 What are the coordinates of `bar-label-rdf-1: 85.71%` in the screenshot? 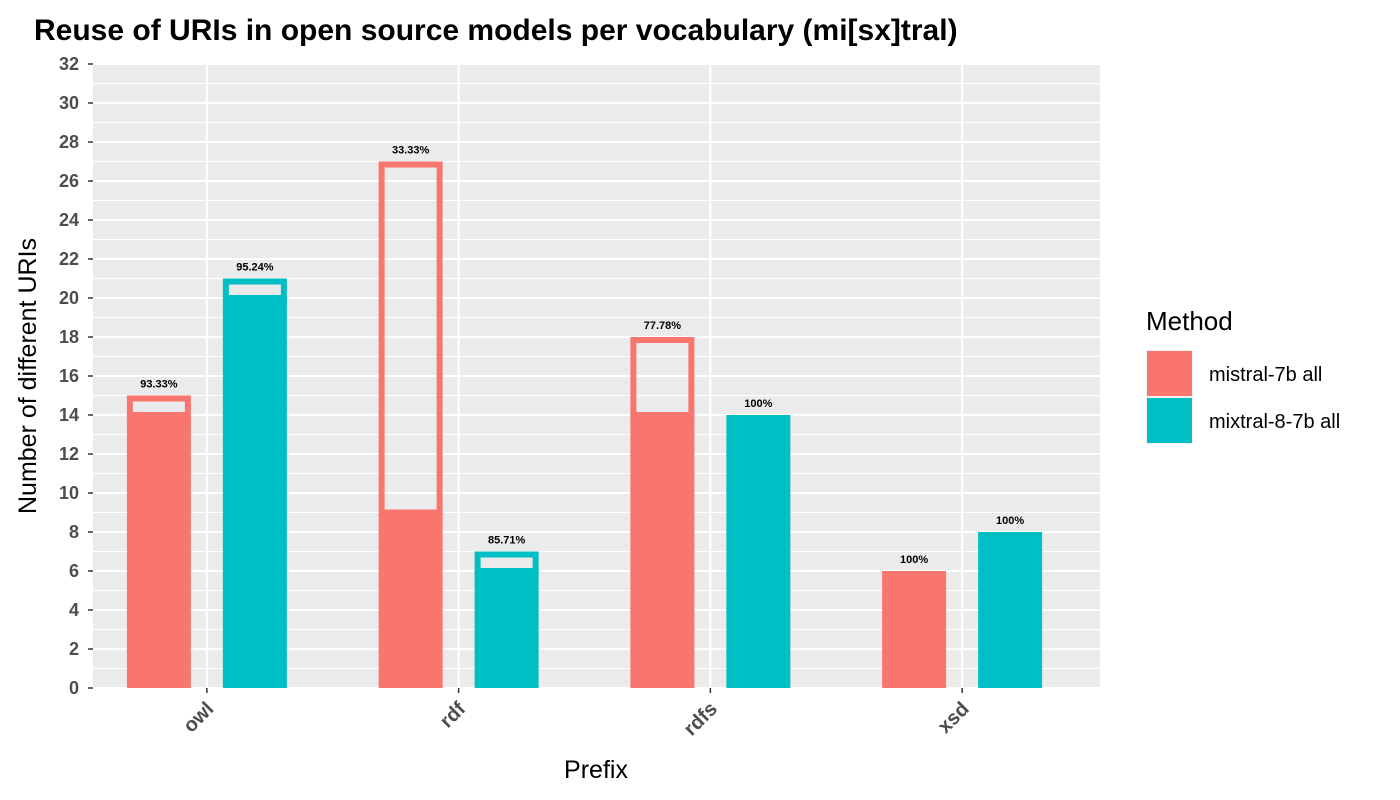 It's located at (507, 541).